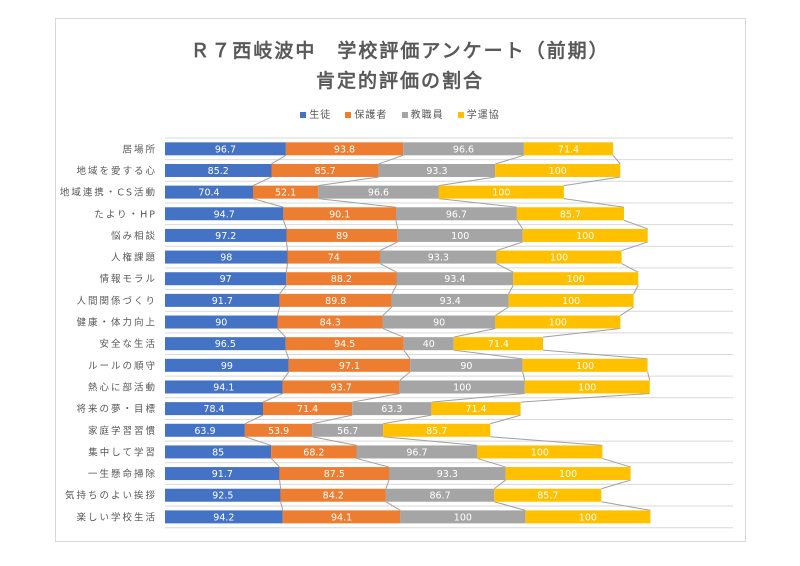 This screenshot has height=566, width=800. Describe the element at coordinates (134, 258) in the screenshot. I see `category-label: 人権課題` at that location.